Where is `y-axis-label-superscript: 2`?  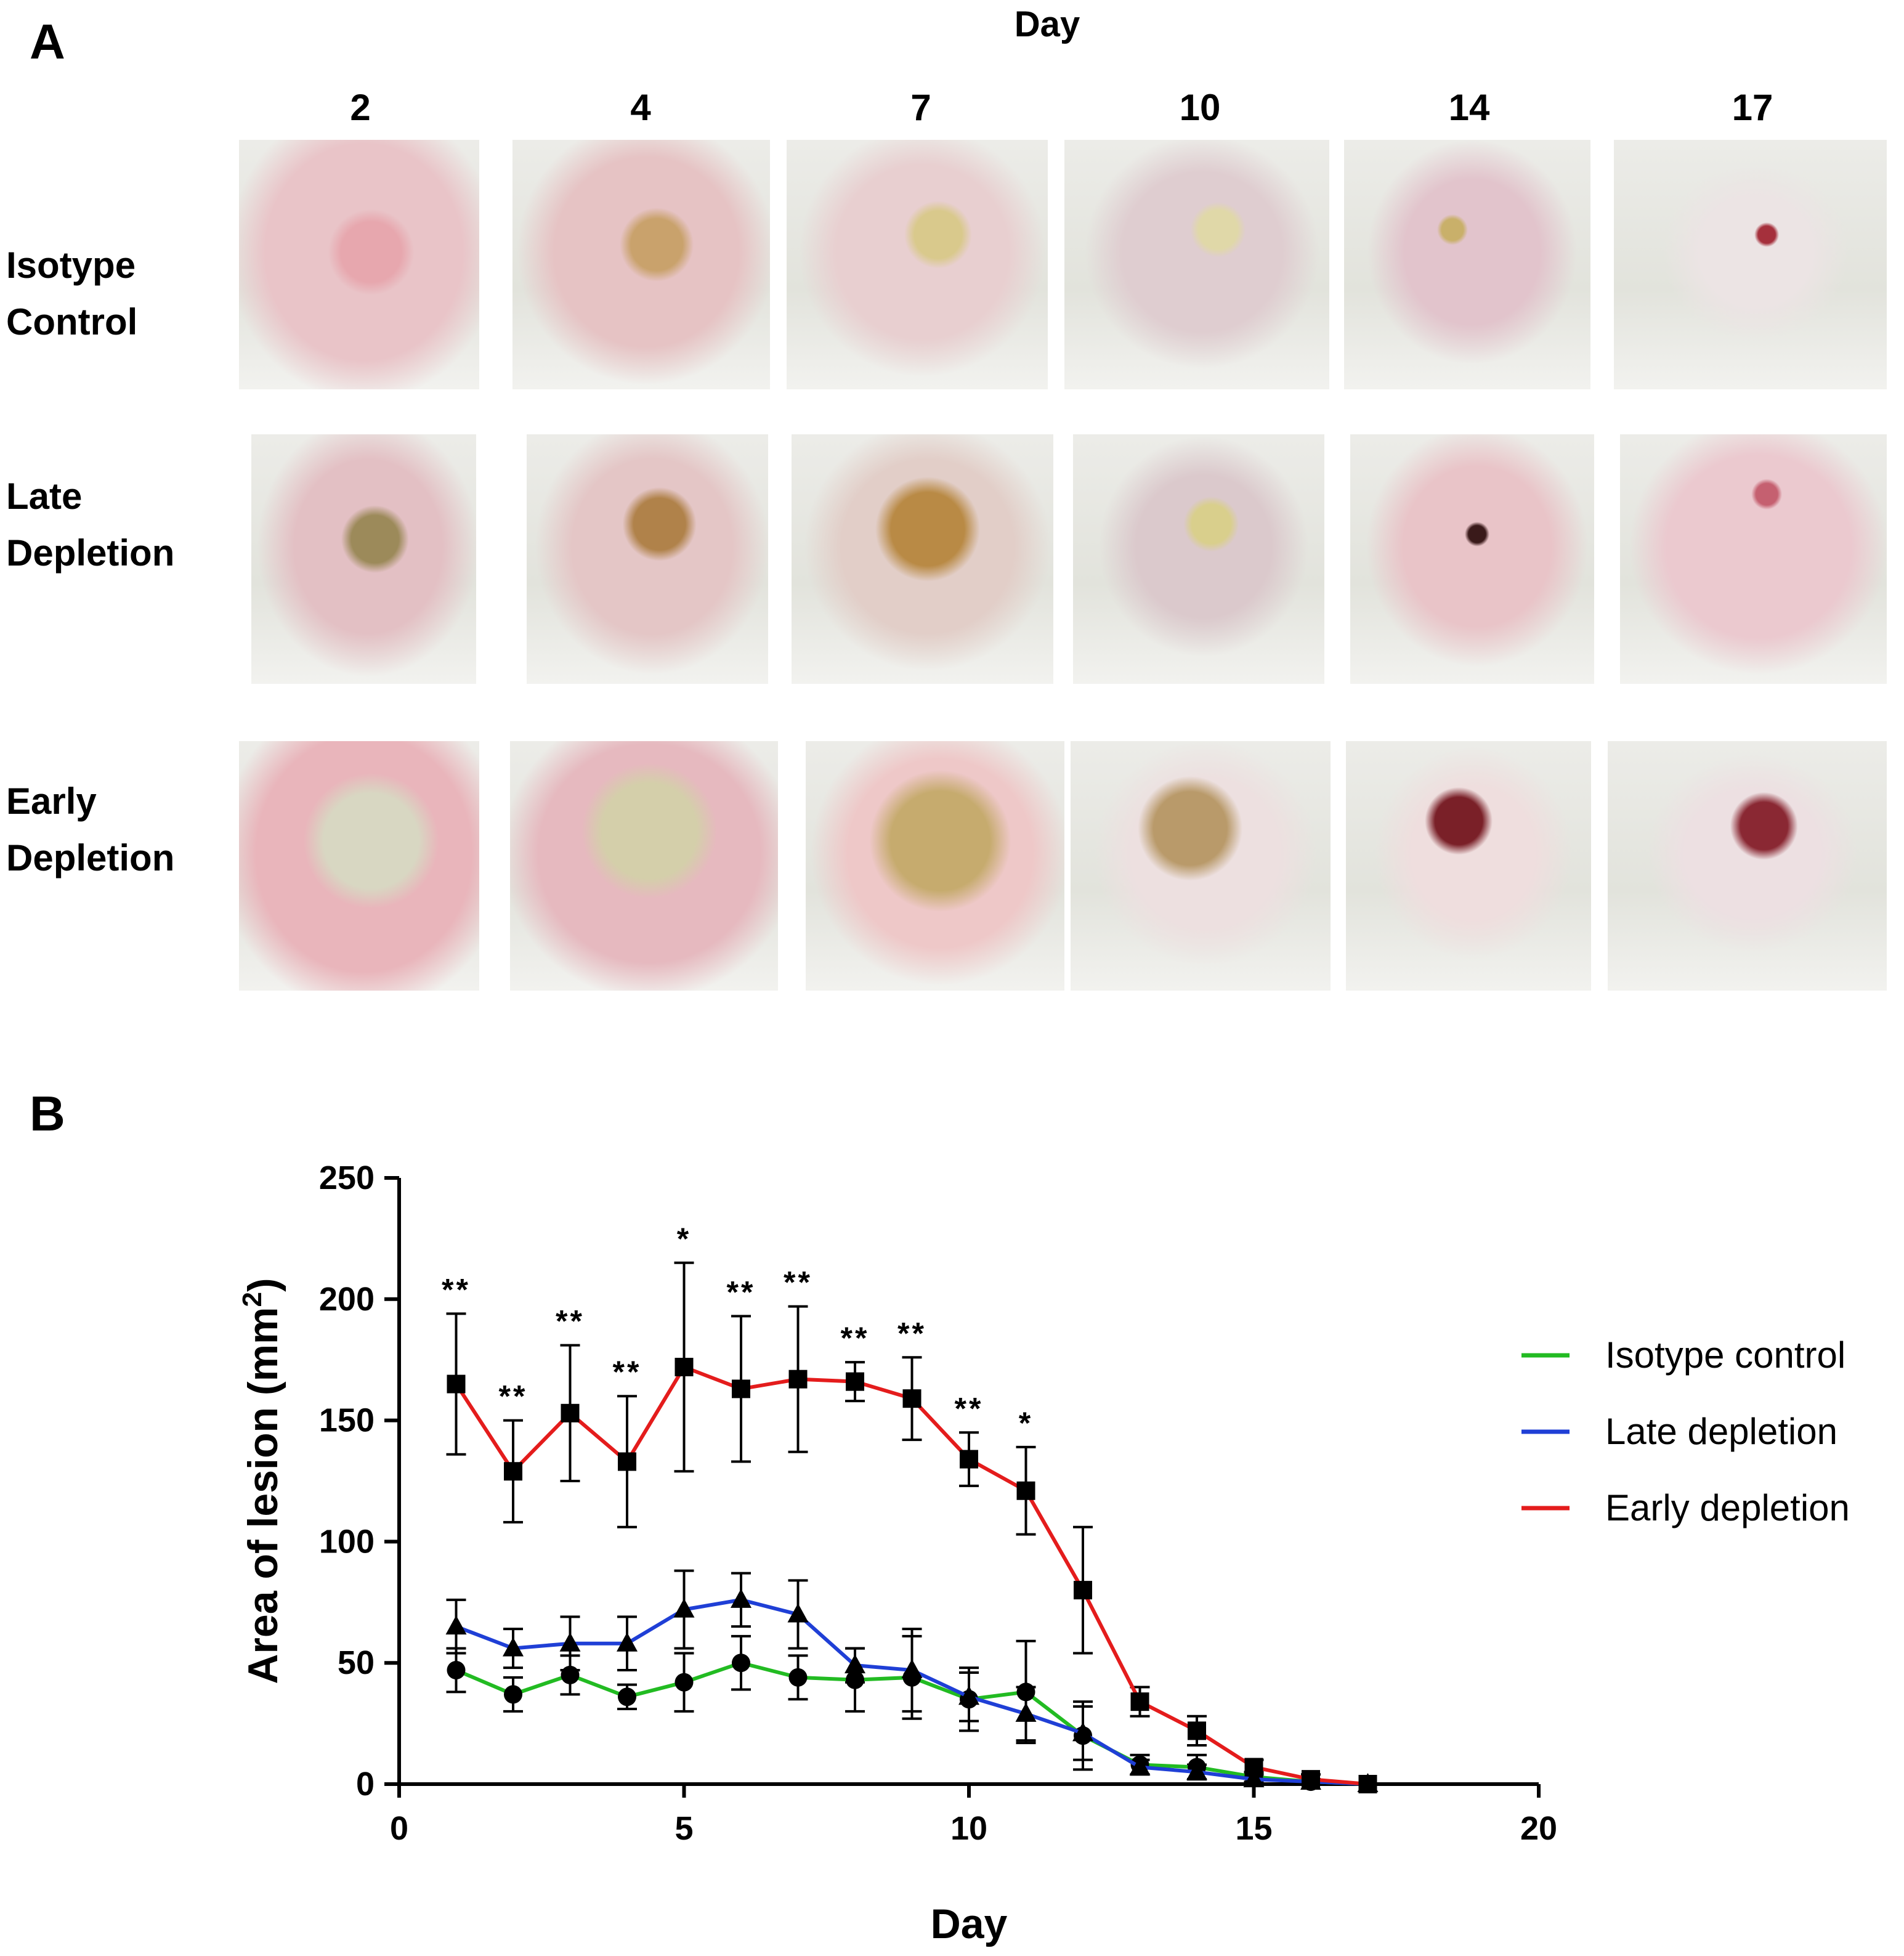 y-axis-label-superscript: 2 is located at coordinates (252, 1299).